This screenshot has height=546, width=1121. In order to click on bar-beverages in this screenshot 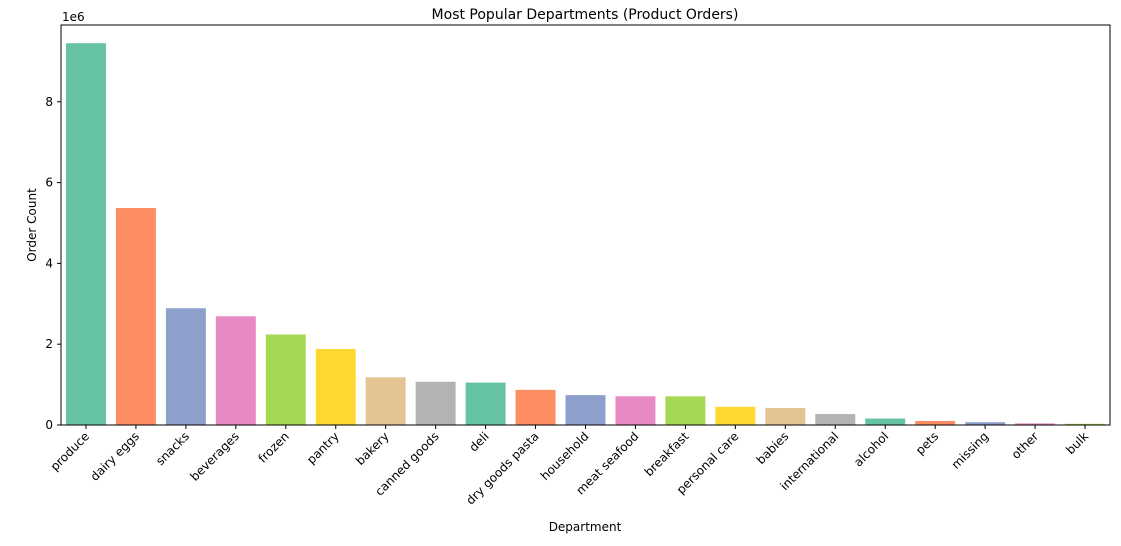, I will do `click(235, 370)`.